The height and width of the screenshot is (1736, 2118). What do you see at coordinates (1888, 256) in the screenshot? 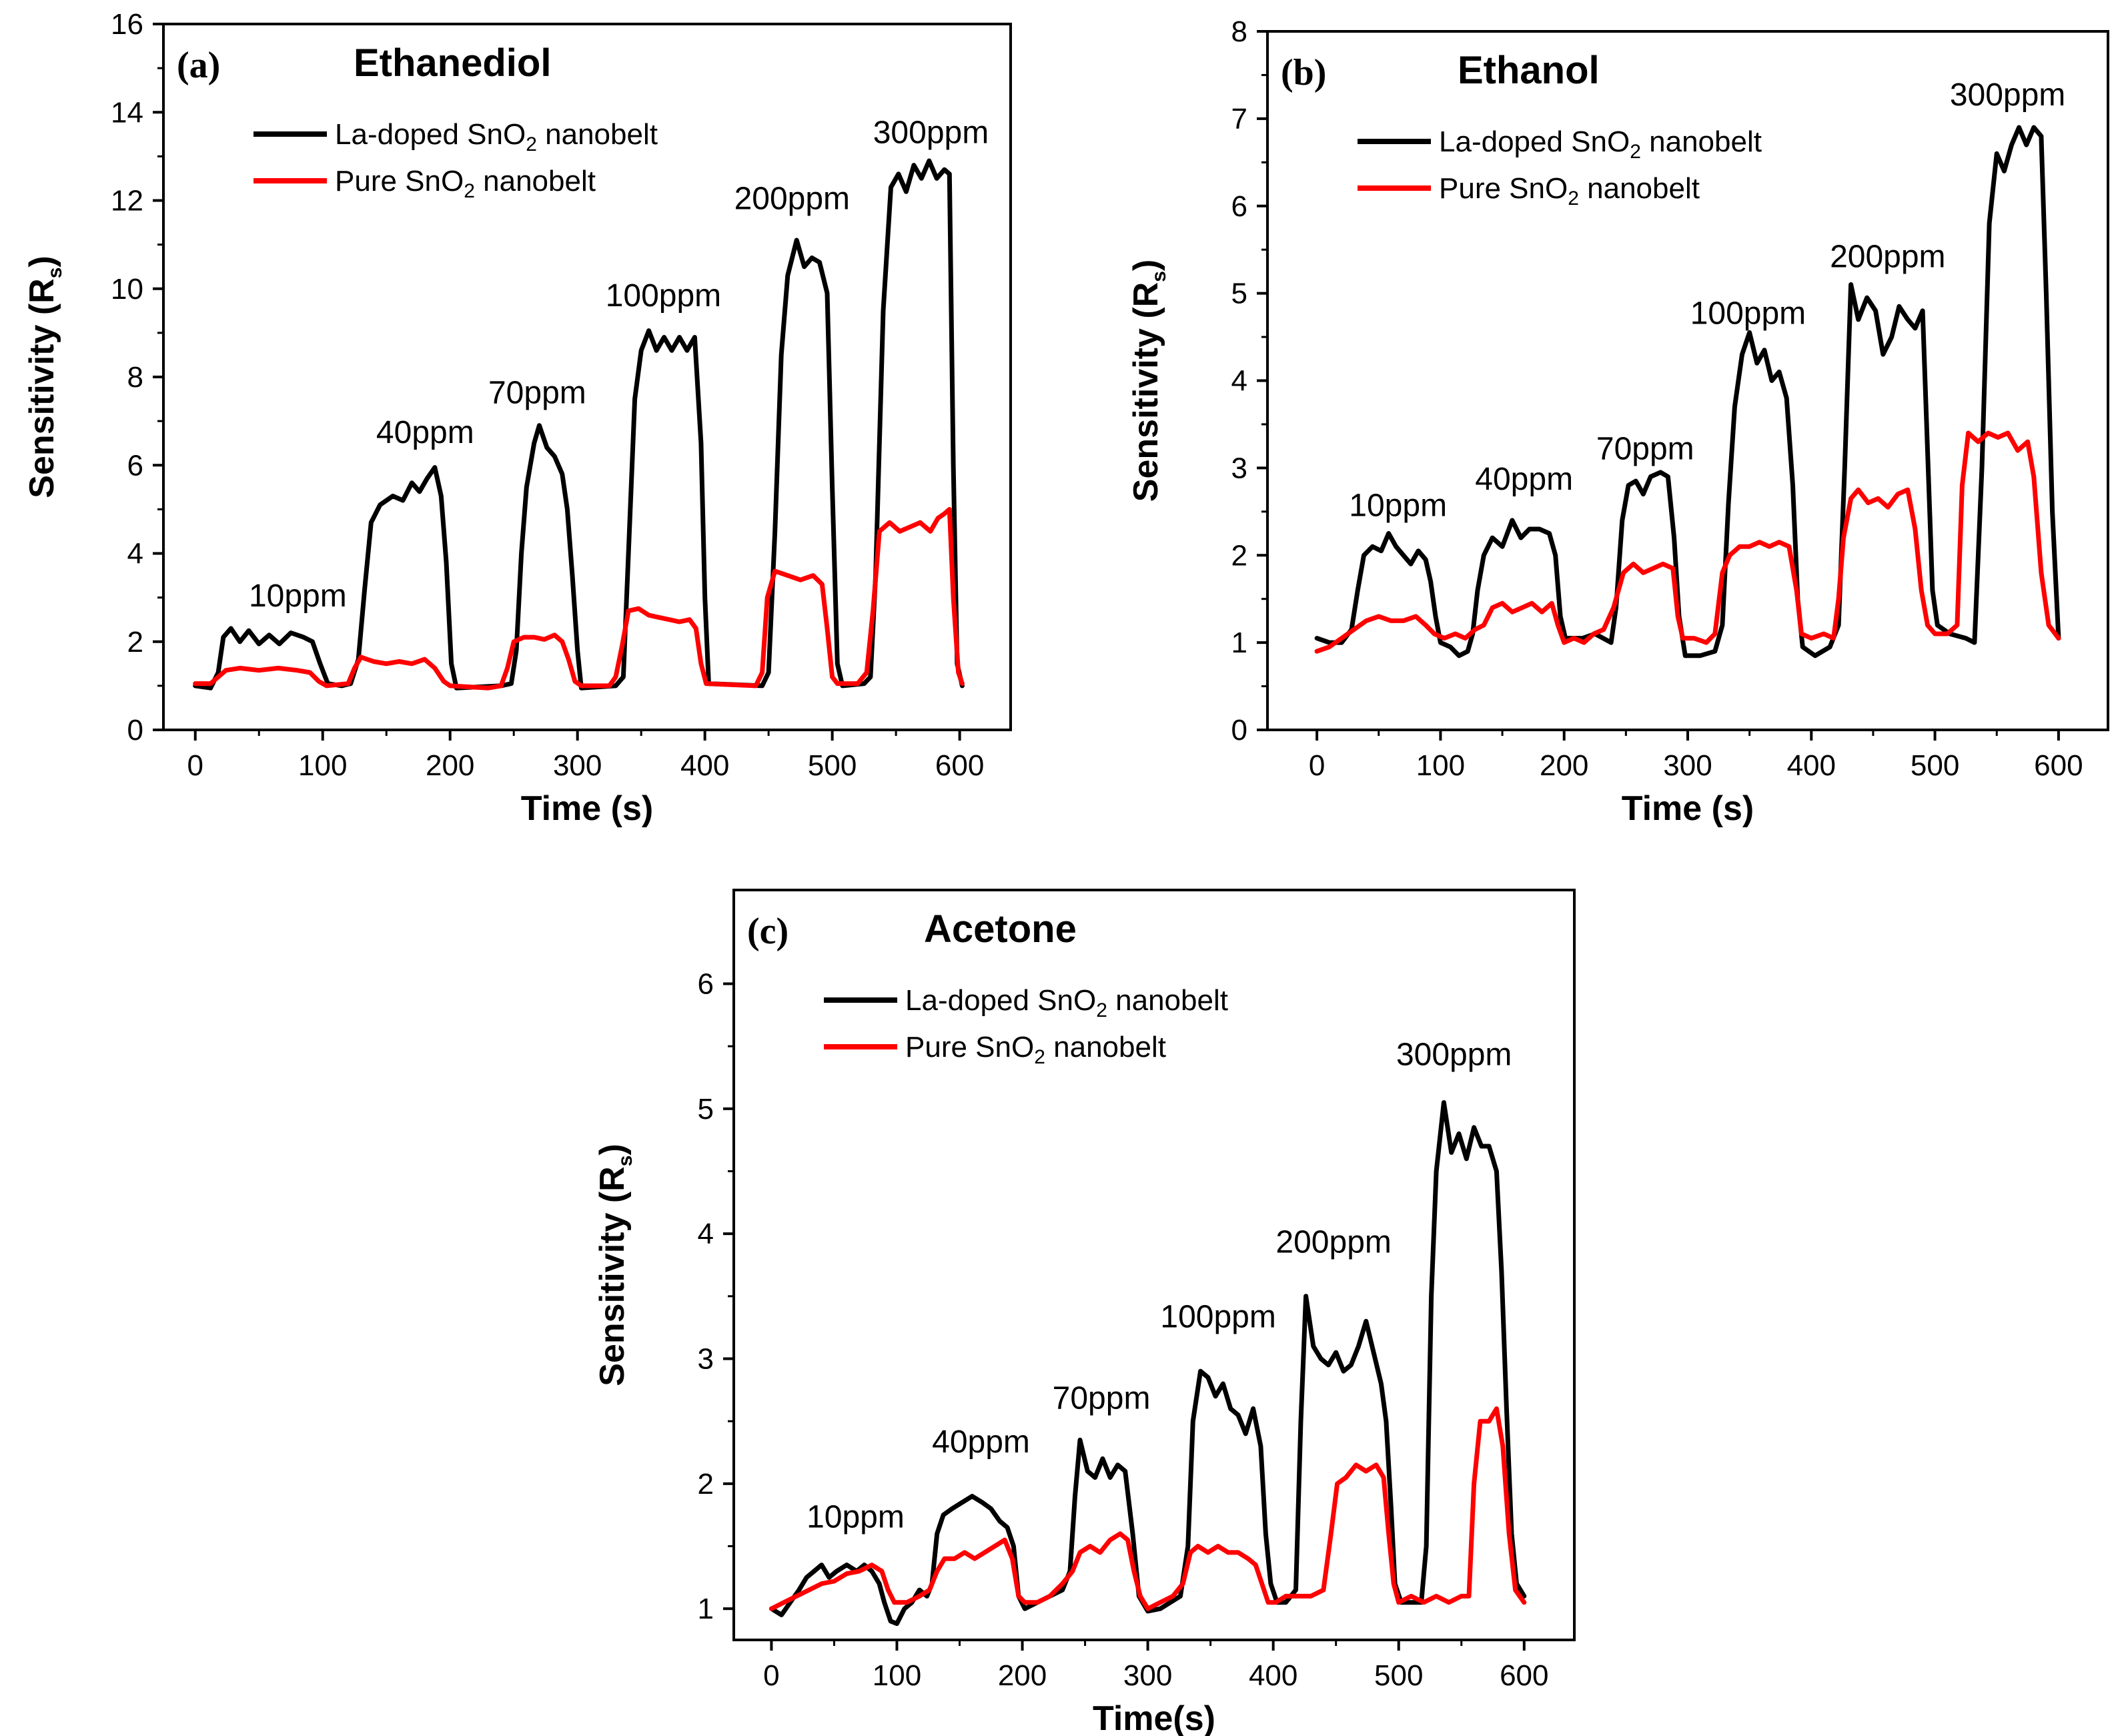
I see `chart-2-annotation: 200ppm` at bounding box center [1888, 256].